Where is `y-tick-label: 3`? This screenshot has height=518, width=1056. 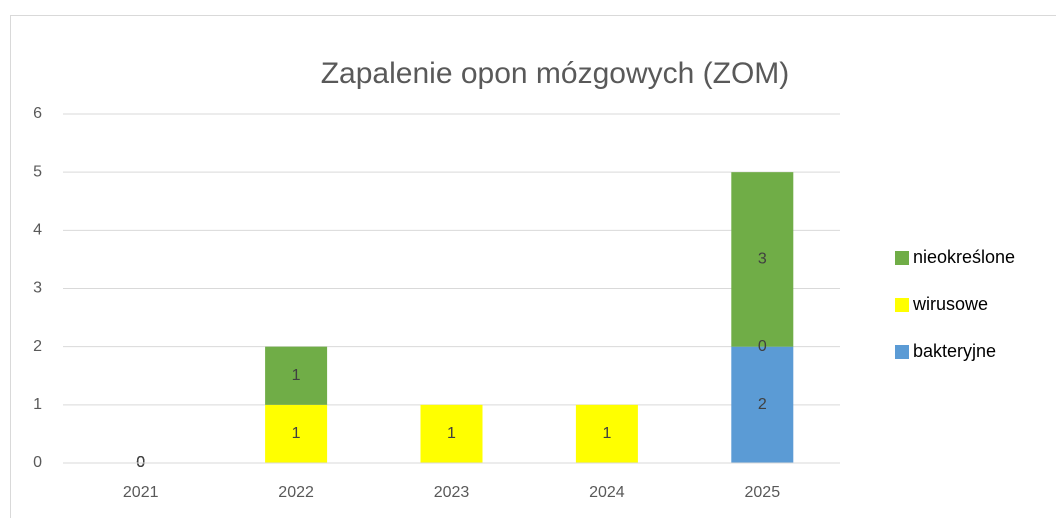 y-tick-label: 3 is located at coordinates (37, 288).